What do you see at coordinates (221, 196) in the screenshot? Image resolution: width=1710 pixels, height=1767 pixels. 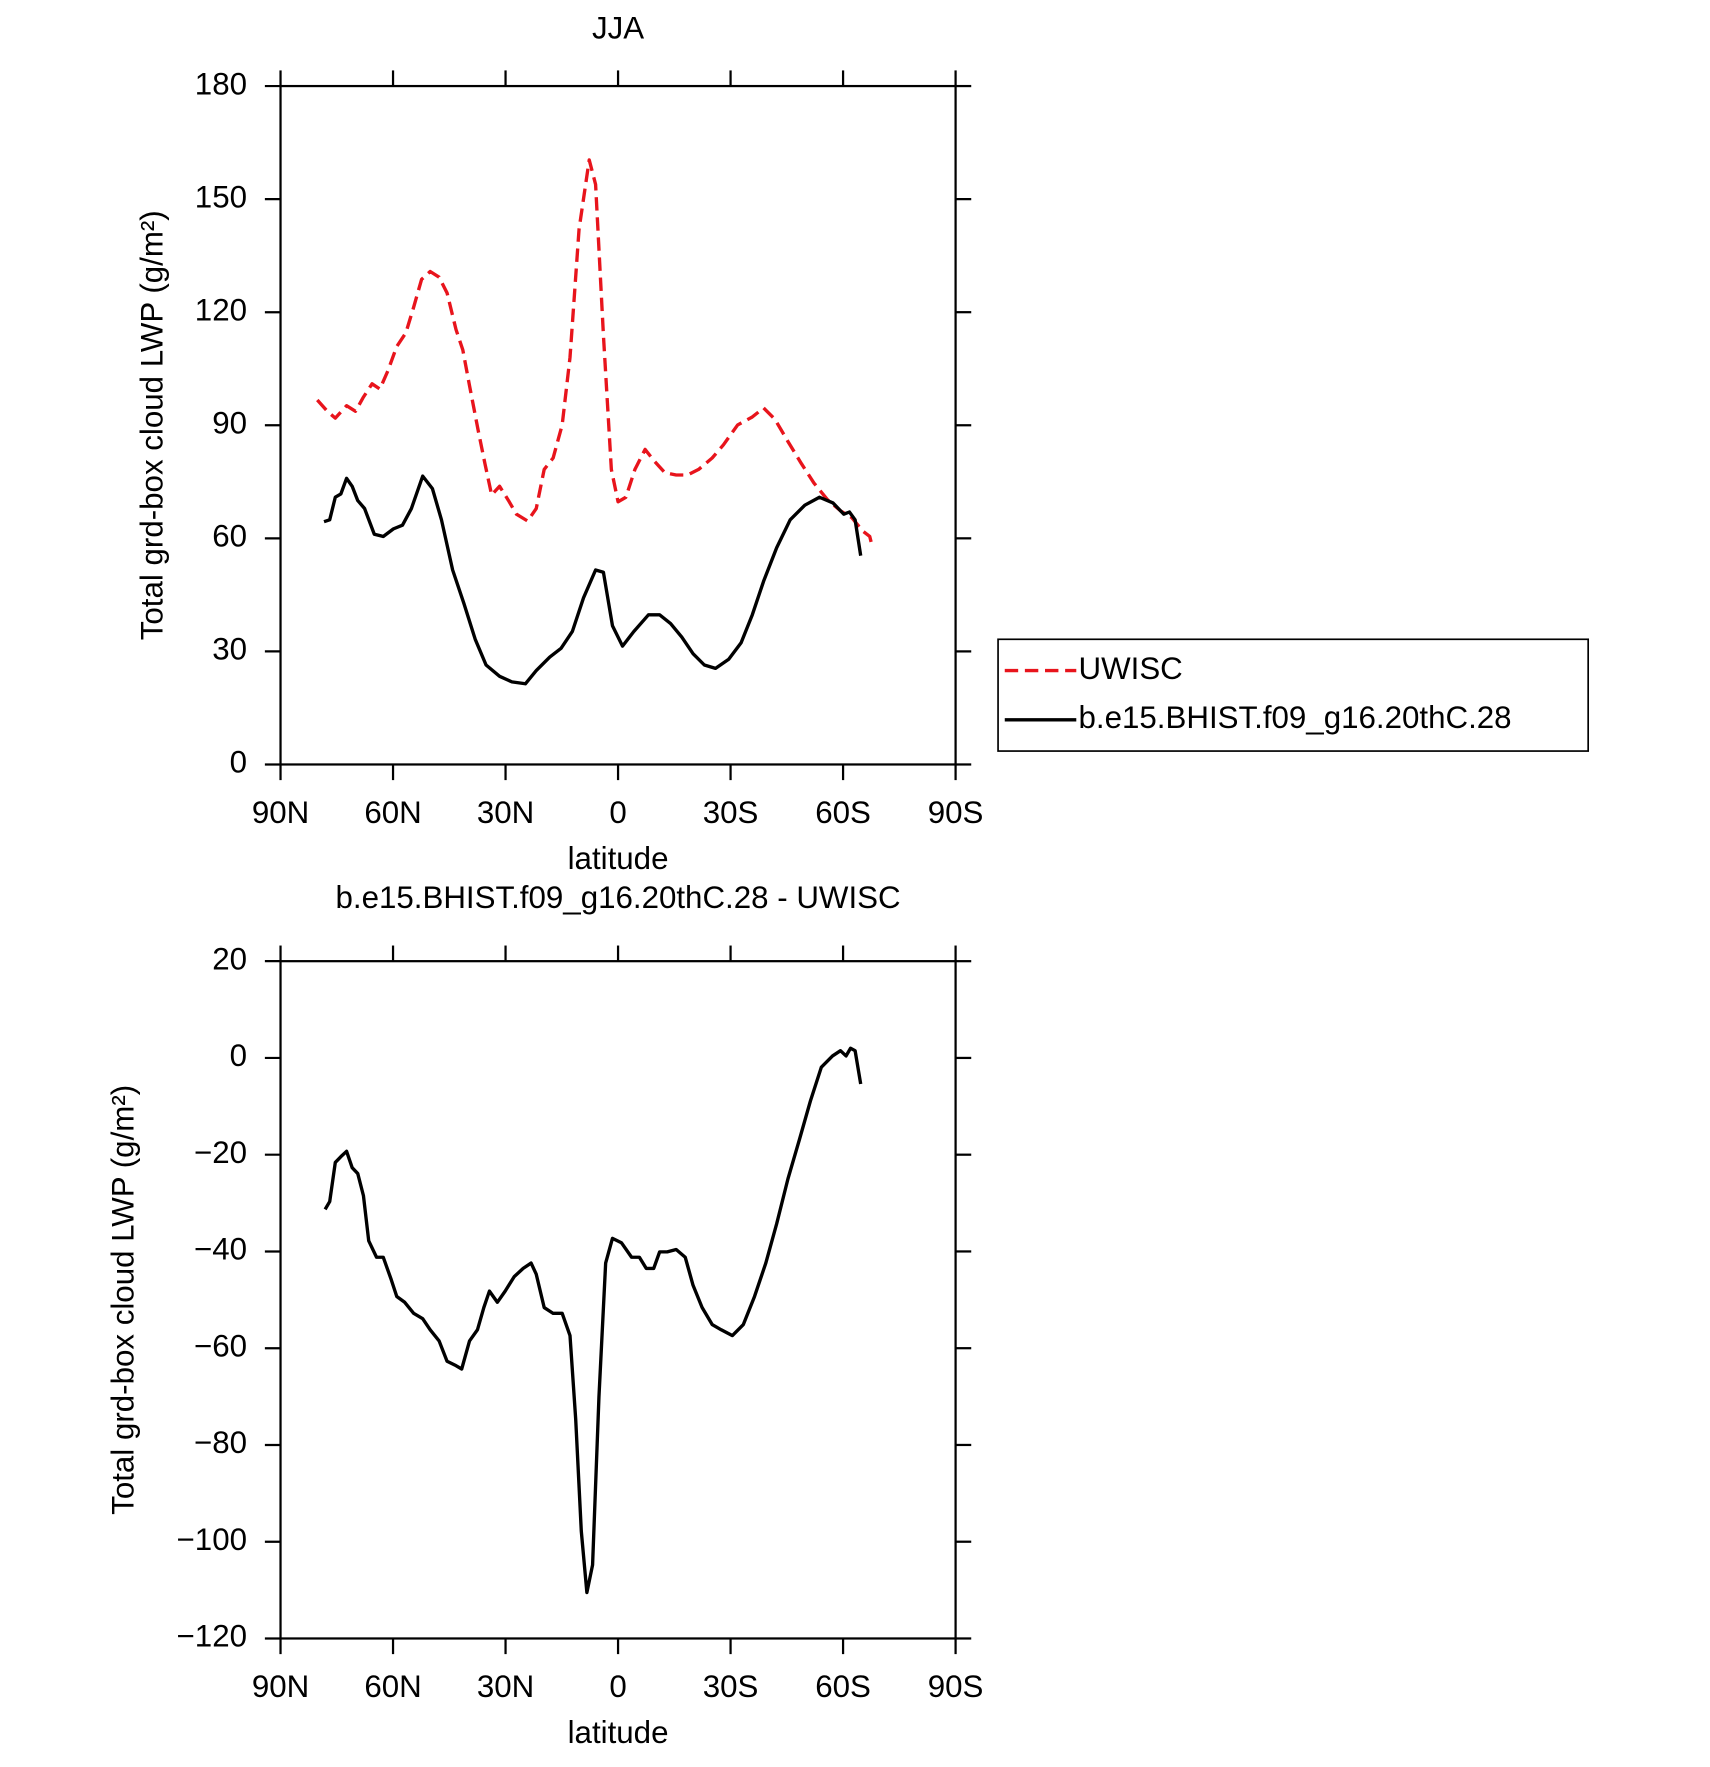 I see `y-tick-label: 150` at bounding box center [221, 196].